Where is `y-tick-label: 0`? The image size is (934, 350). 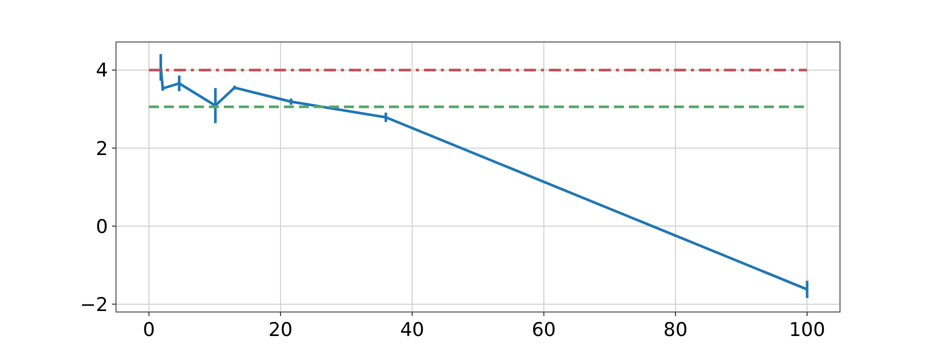 y-tick-label: 0 is located at coordinates (102, 227).